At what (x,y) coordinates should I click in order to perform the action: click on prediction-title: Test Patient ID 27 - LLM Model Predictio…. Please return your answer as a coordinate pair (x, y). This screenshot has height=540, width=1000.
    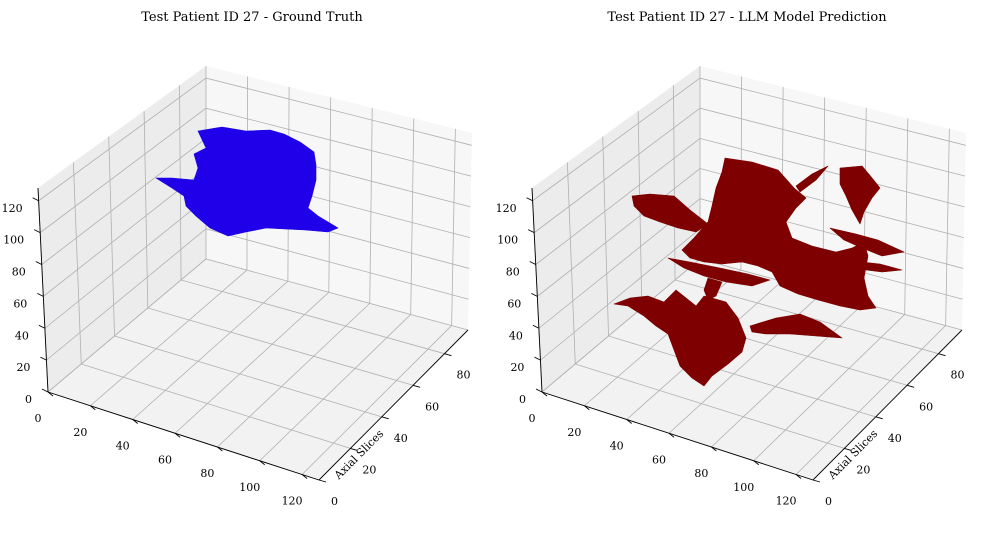
    Looking at the image, I should click on (747, 17).